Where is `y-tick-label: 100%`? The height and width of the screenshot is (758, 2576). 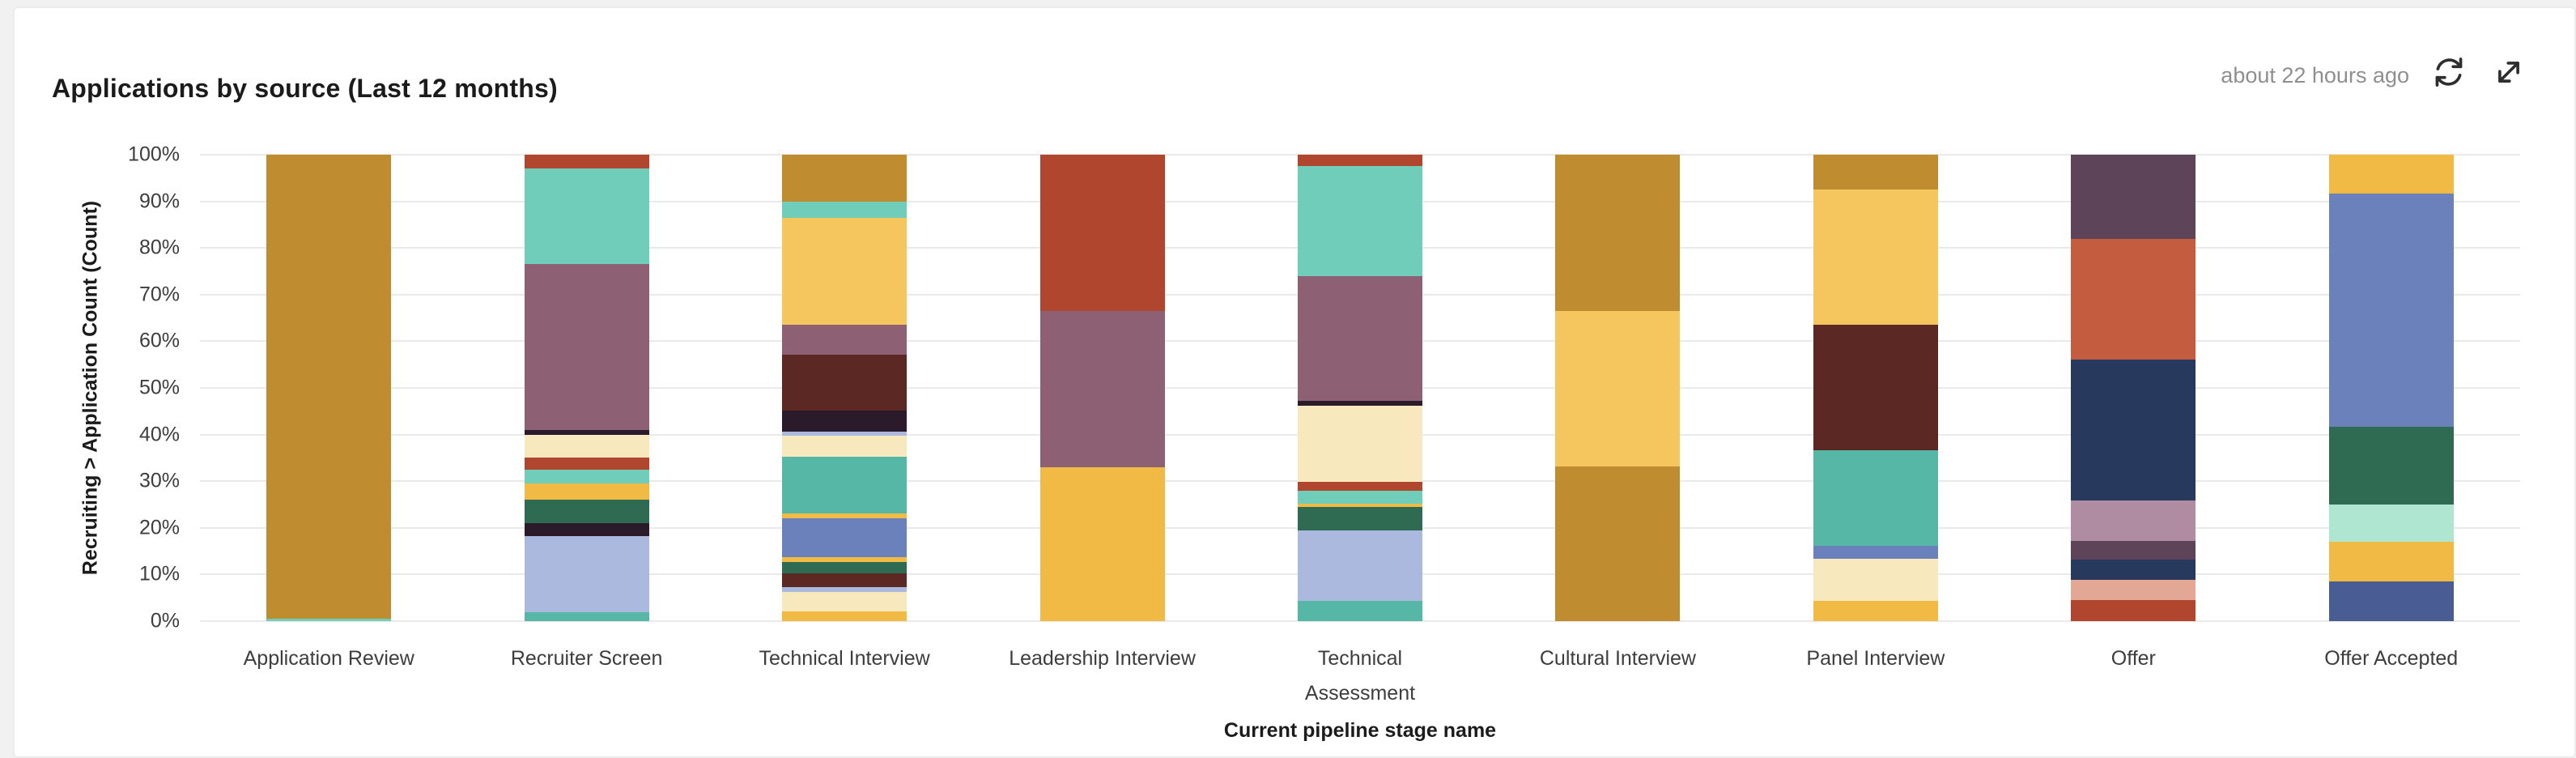 y-tick-label: 100% is located at coordinates (154, 154).